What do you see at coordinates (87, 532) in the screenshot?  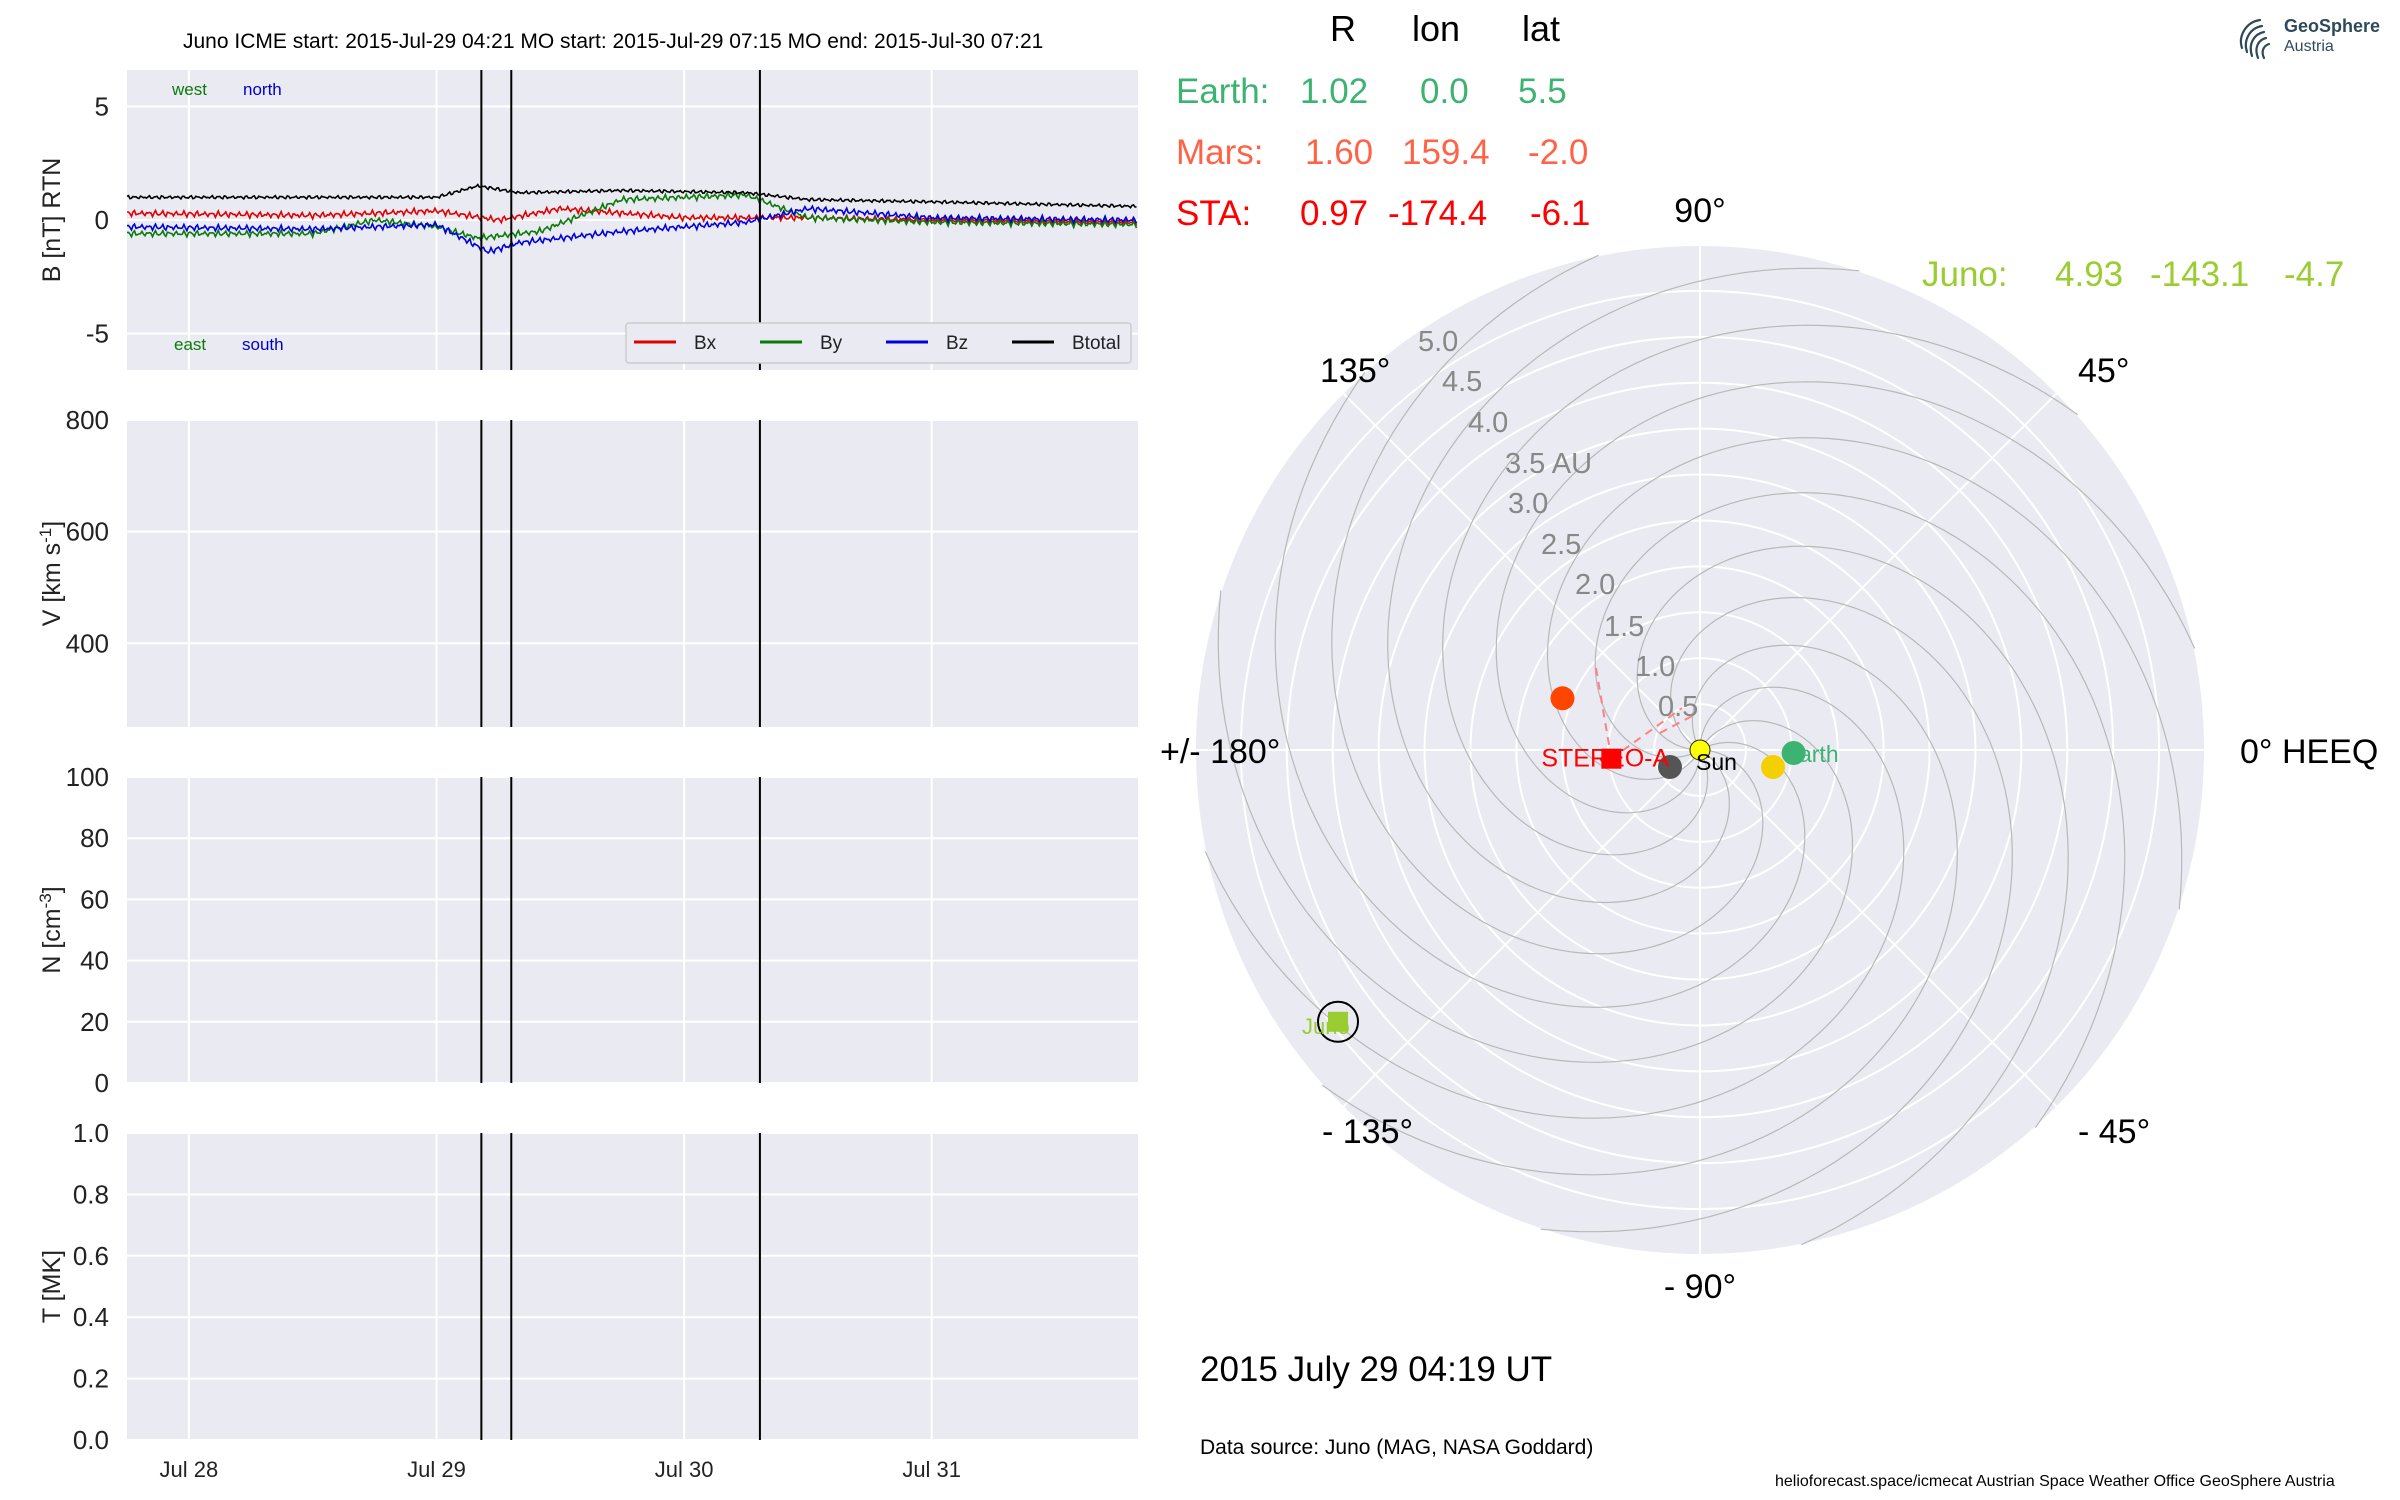 I see `y-tick-label: 600` at bounding box center [87, 532].